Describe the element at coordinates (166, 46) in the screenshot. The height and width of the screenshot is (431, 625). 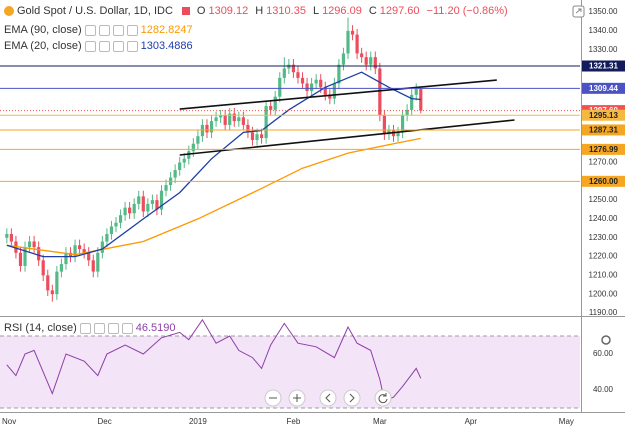
I see `legend-value: 1303.4886` at that location.